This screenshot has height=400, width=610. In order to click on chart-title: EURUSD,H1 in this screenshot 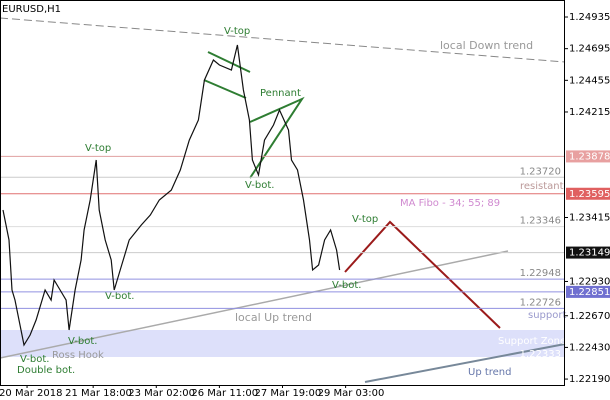, I will do `click(31, 9)`.